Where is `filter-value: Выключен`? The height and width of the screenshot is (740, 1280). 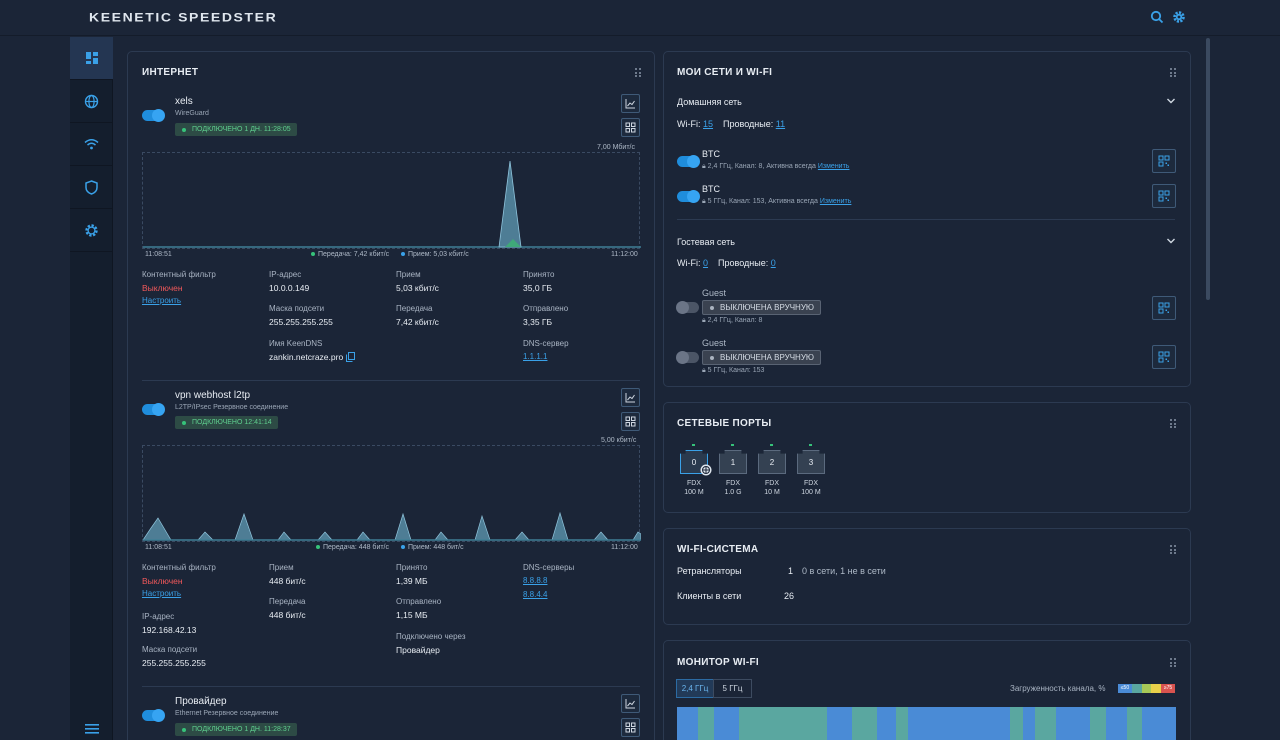
filter-value: Выключен is located at coordinates (162, 288).